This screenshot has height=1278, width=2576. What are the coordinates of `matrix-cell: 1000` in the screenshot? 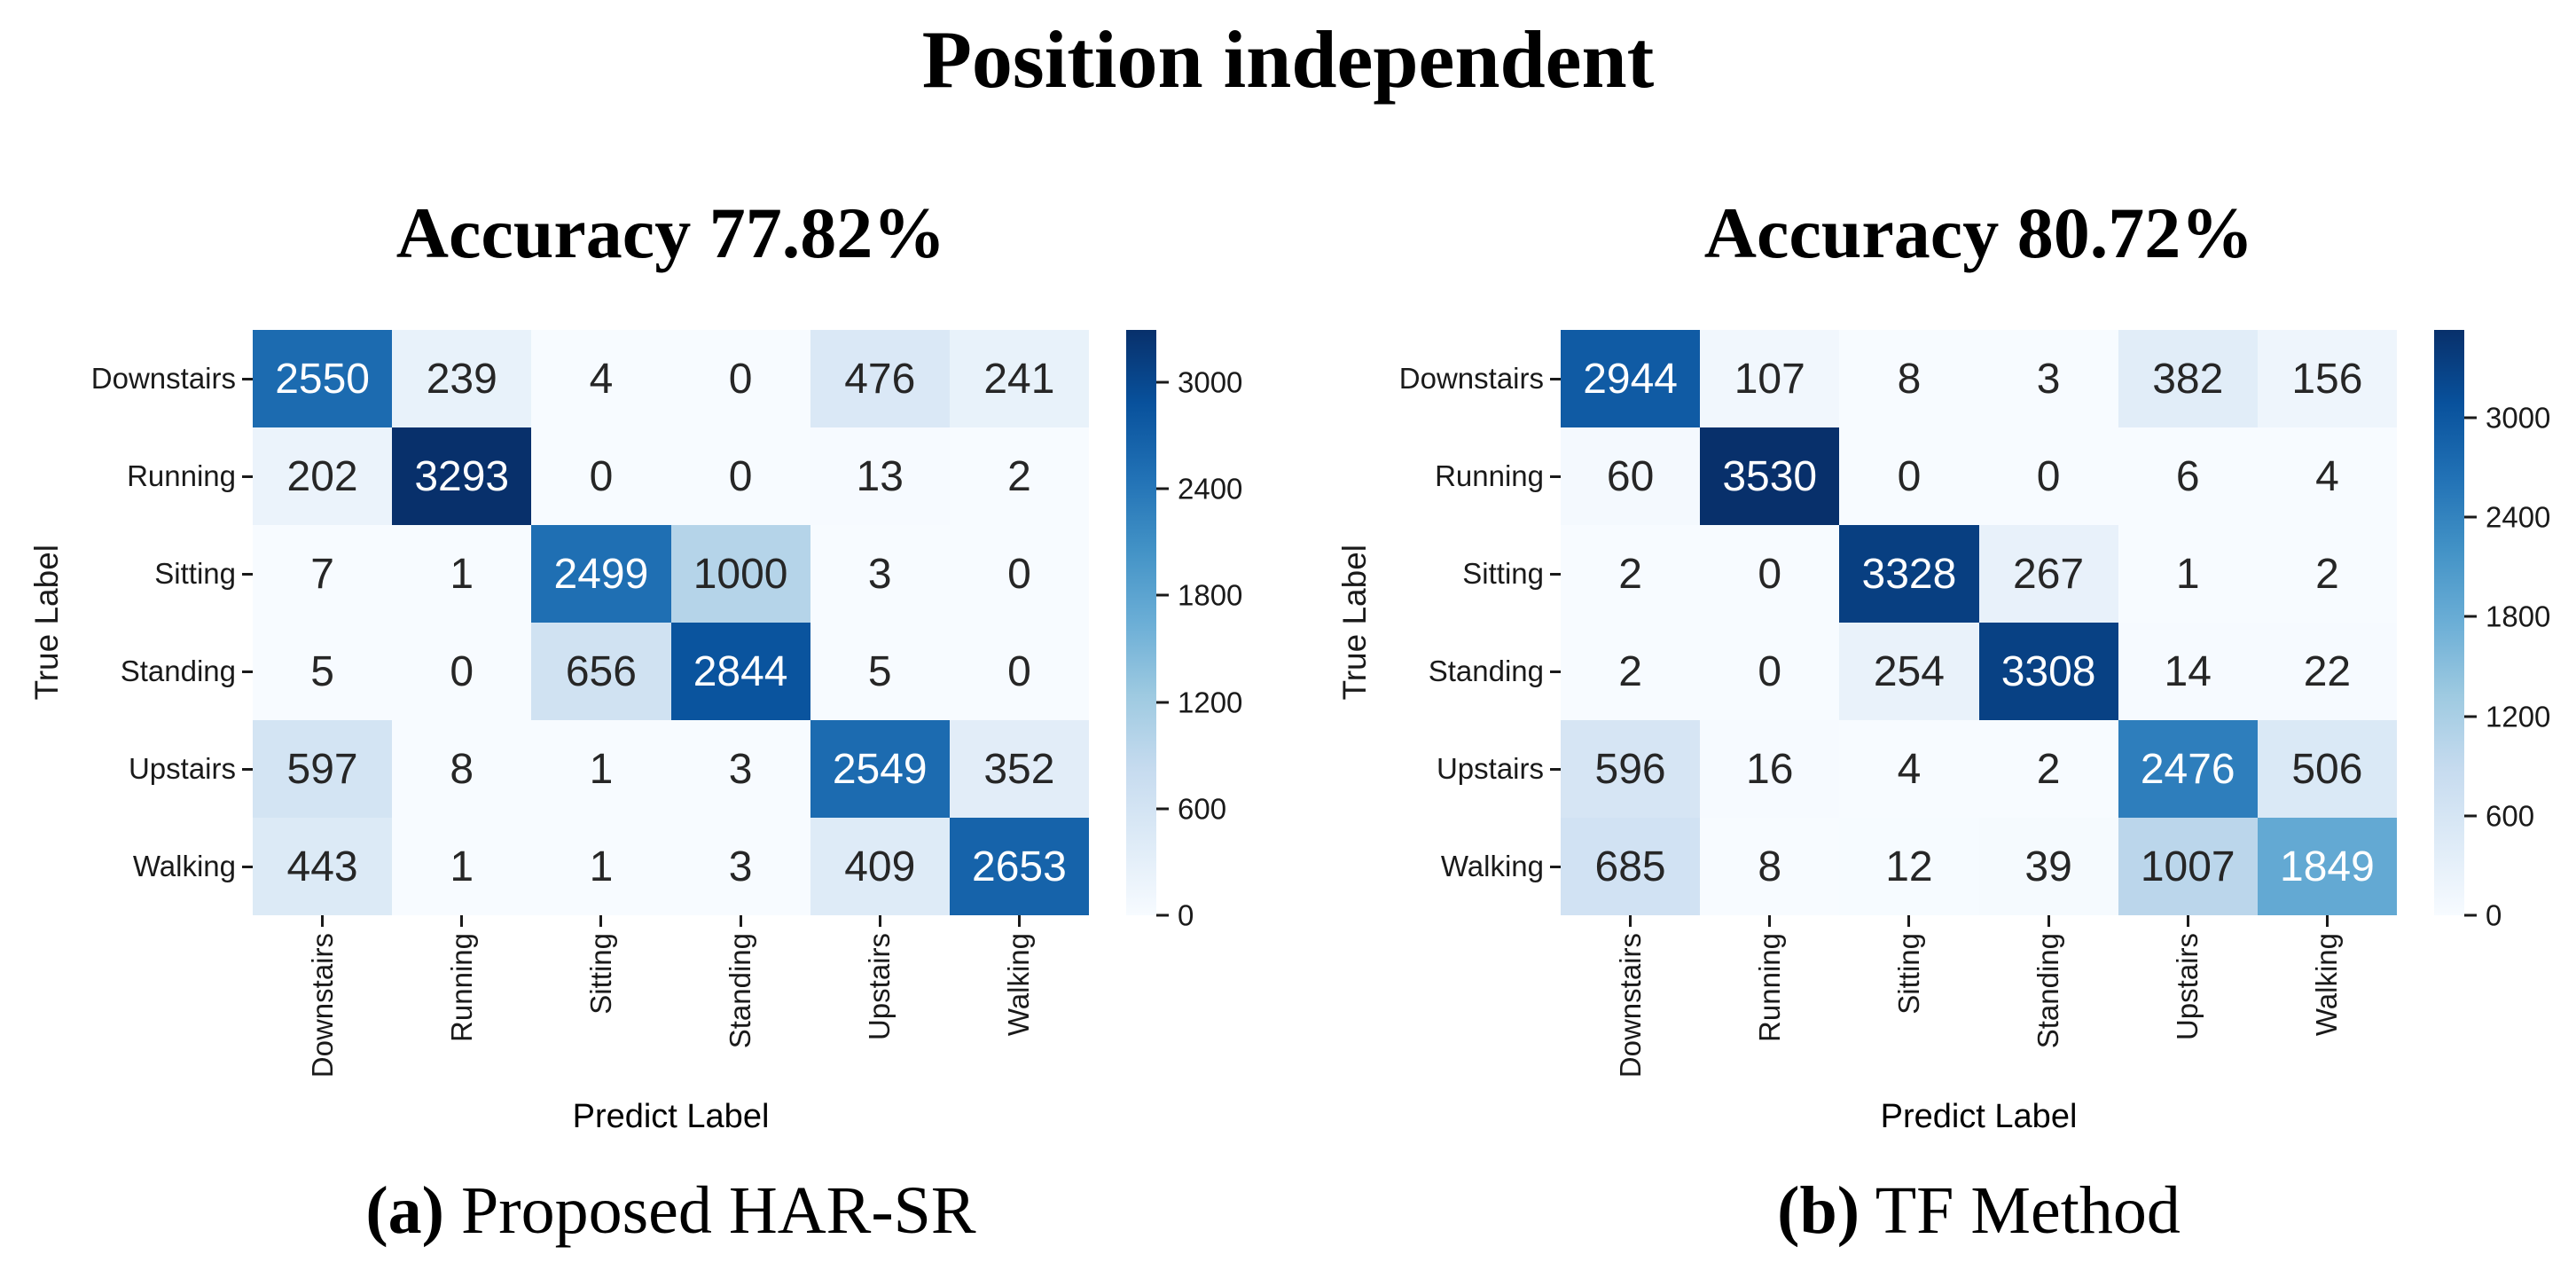 It's located at (740, 574).